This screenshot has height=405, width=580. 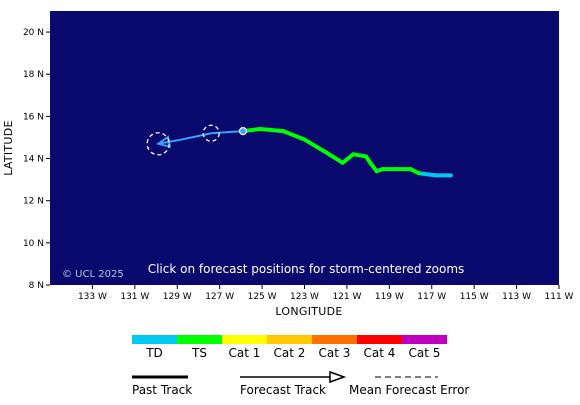 What do you see at coordinates (33, 244) in the screenshot?
I see `lat-tick-label: 10 N` at bounding box center [33, 244].